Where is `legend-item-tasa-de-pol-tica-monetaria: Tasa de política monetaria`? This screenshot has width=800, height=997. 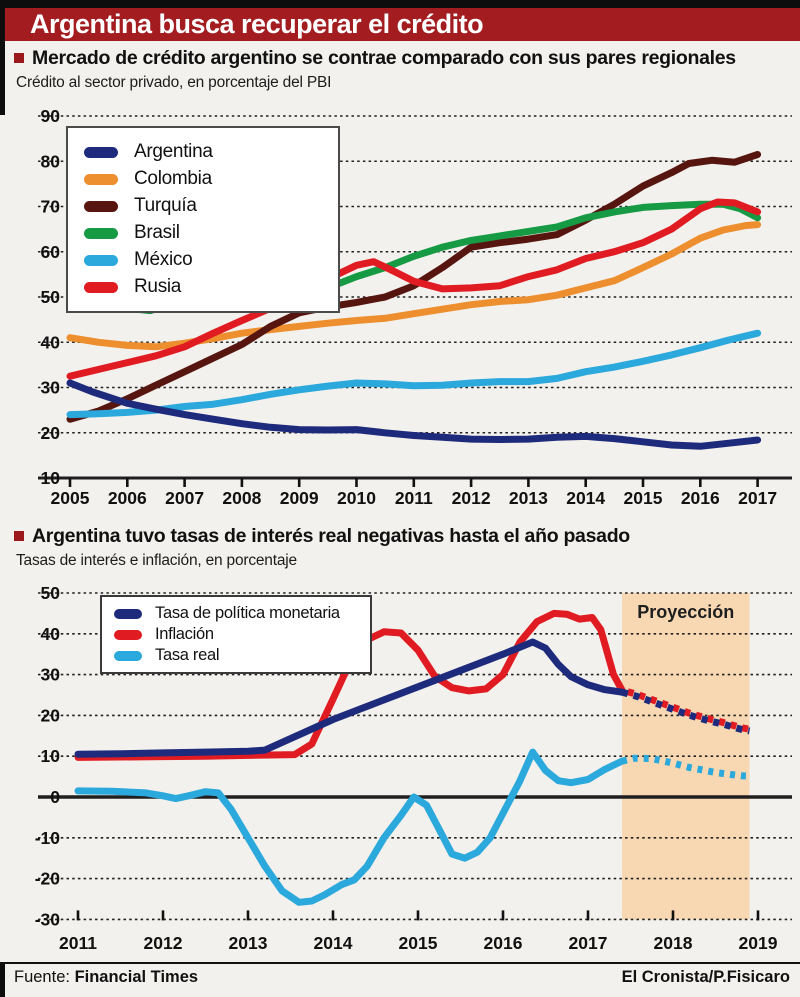 legend-item-tasa-de-pol-tica-monetaria: Tasa de política monetaria is located at coordinates (236, 613).